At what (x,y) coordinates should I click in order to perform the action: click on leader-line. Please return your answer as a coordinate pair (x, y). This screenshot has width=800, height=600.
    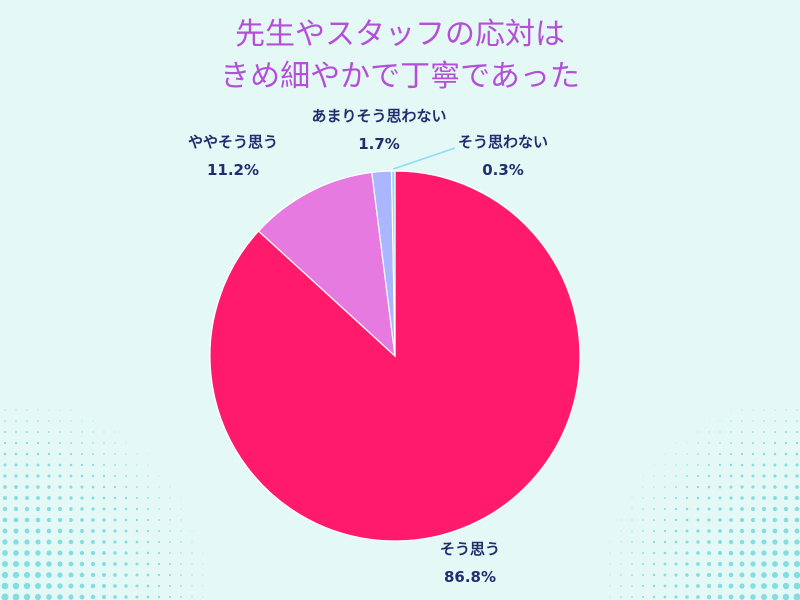
    Looking at the image, I should click on (424, 158).